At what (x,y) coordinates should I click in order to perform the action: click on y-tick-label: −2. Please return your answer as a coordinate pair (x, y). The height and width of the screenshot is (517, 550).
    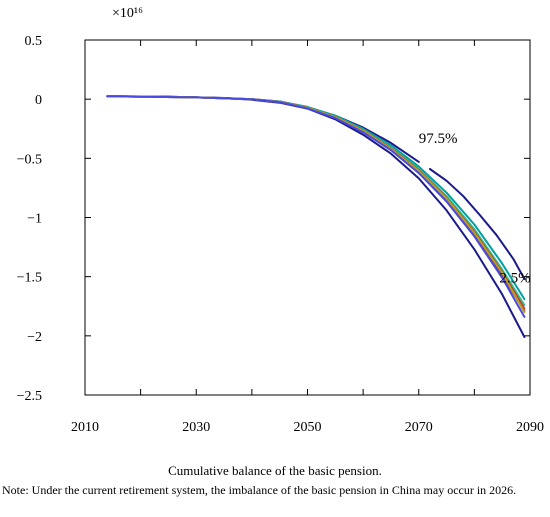
    Looking at the image, I should click on (34, 337).